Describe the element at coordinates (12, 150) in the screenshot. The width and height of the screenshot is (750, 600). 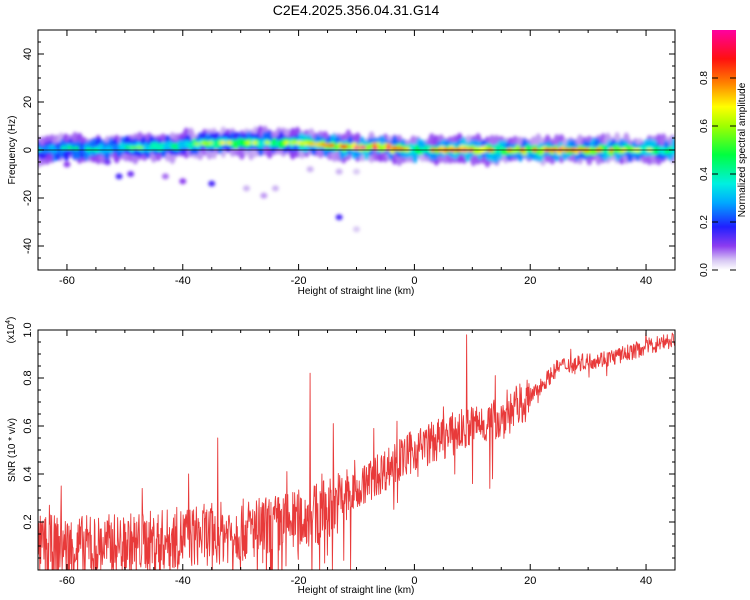
I see `spectrogram-y-label: Frequency (Hz)` at that location.